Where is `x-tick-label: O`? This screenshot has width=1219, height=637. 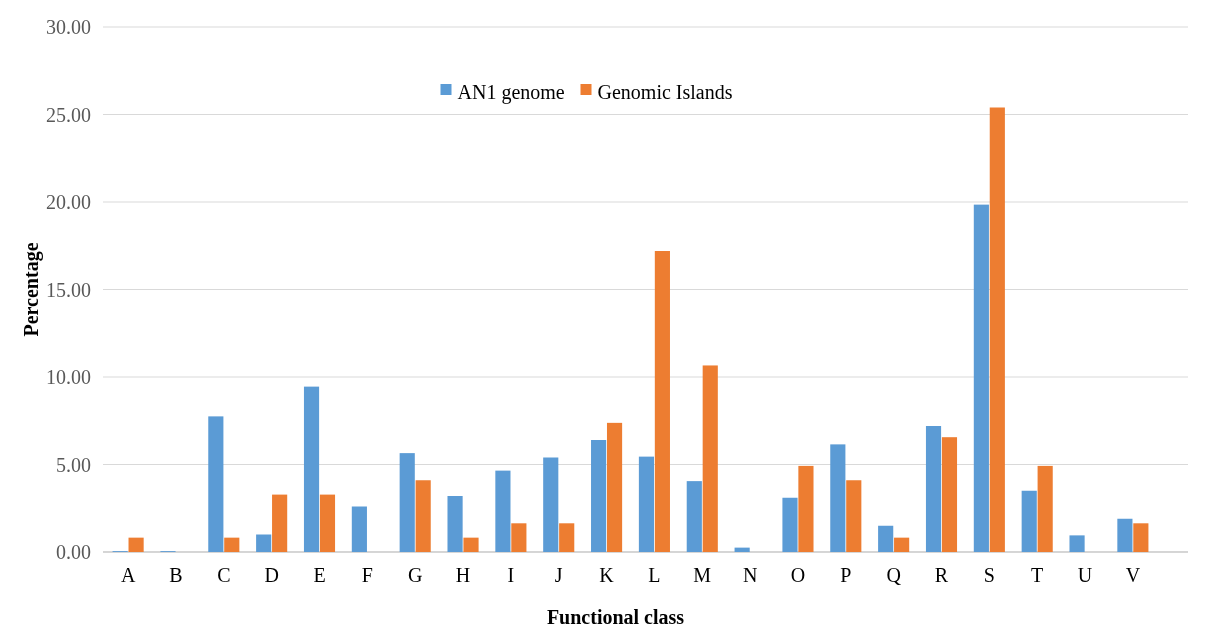 x-tick-label: O is located at coordinates (798, 575).